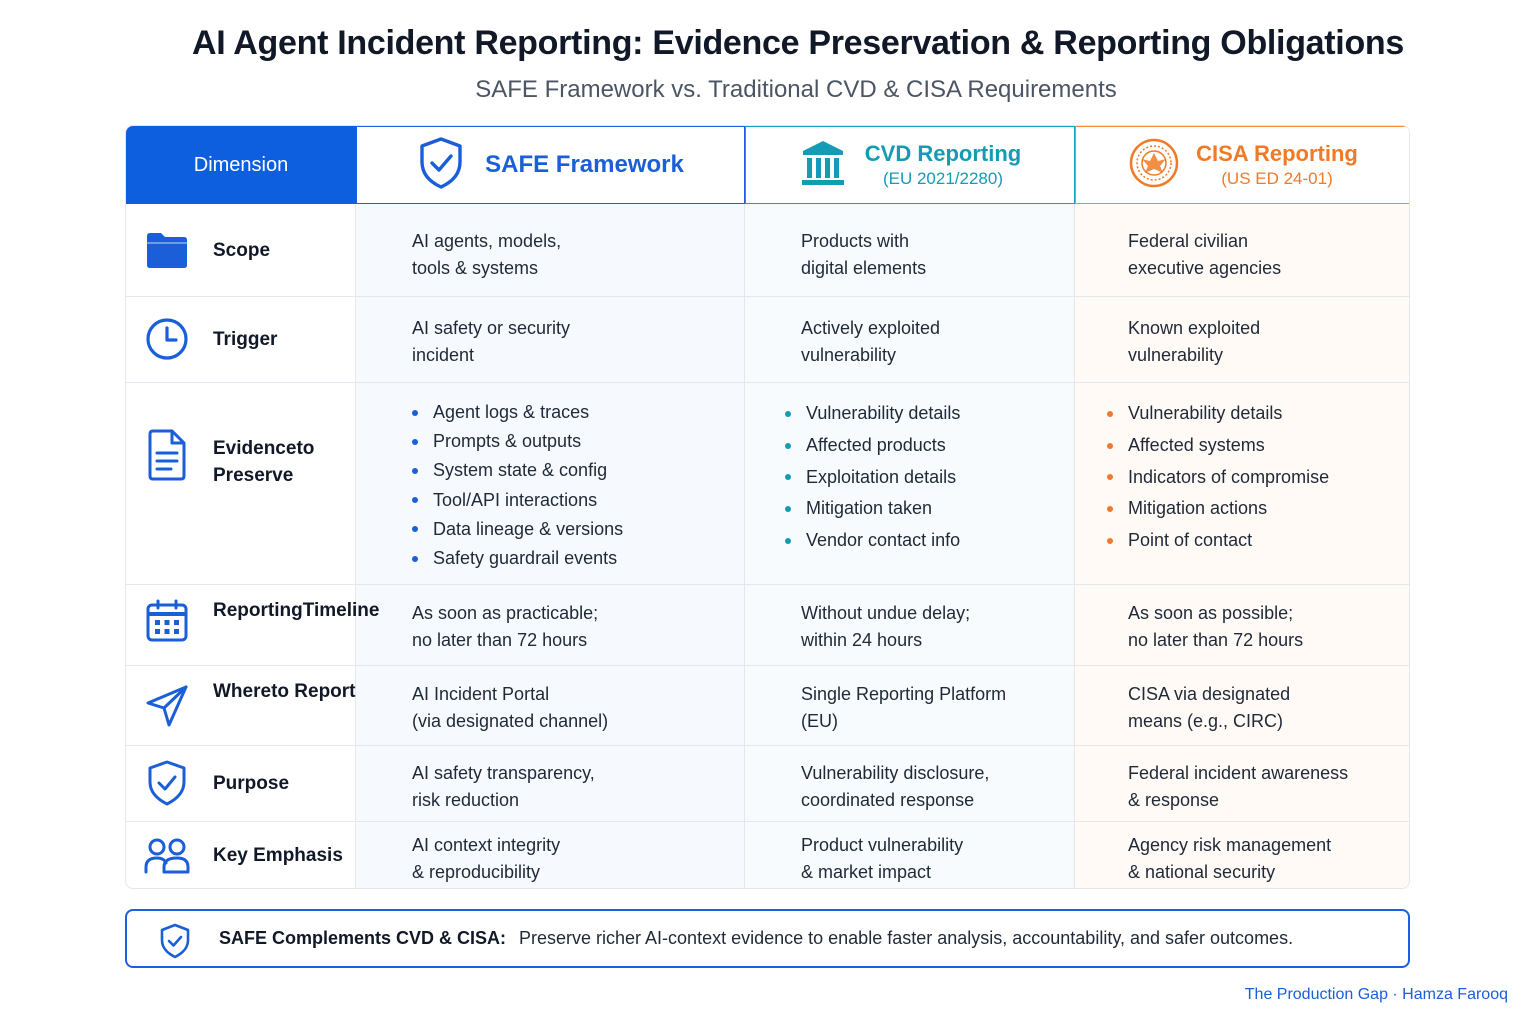 The height and width of the screenshot is (1024, 1536). What do you see at coordinates (516, 412) in the screenshot?
I see `list-item: Agent logs & traces` at bounding box center [516, 412].